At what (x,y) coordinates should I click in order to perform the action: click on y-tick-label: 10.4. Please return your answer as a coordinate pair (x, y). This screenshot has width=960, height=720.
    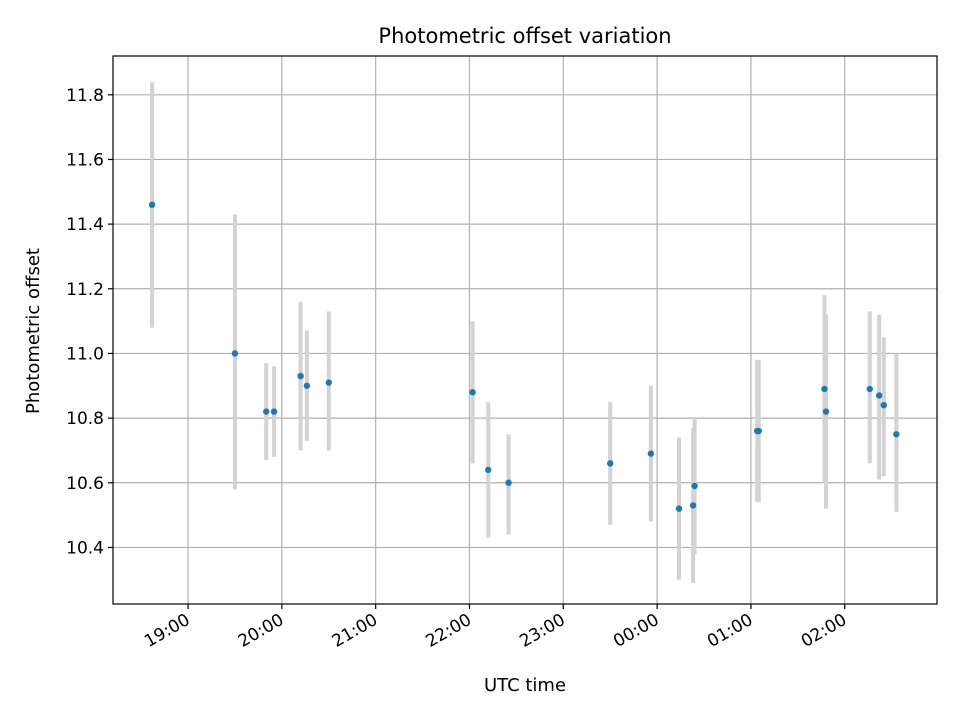
    Looking at the image, I should click on (85, 548).